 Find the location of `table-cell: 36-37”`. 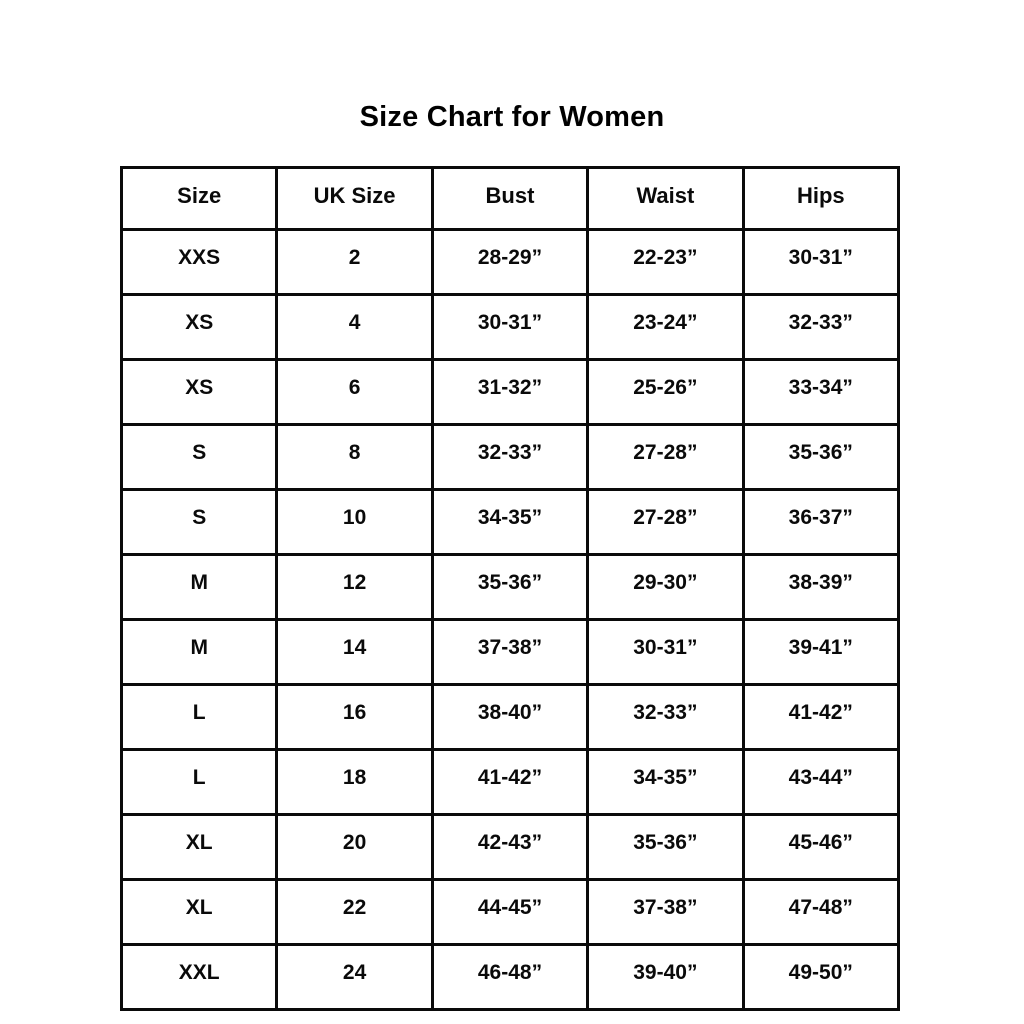

table-cell: 36-37” is located at coordinates (821, 522).